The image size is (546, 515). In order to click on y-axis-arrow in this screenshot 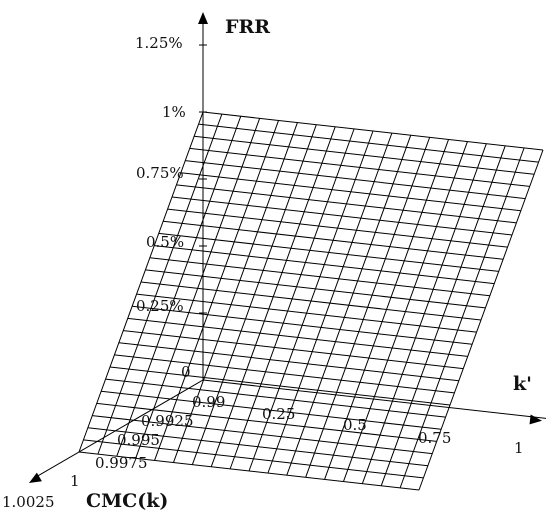, I will do `click(35, 477)`.